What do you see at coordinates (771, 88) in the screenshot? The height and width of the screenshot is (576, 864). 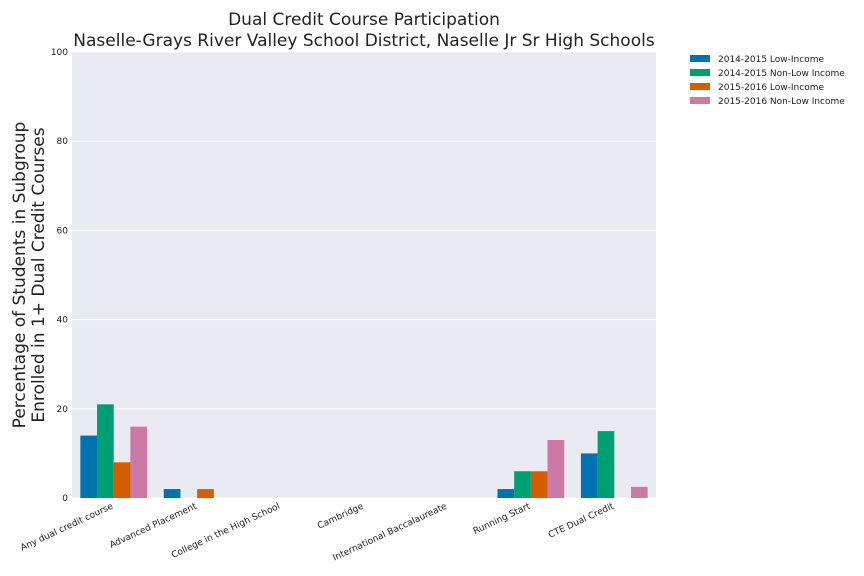 I see `legend-label: 2015-2016 Low-Income` at bounding box center [771, 88].